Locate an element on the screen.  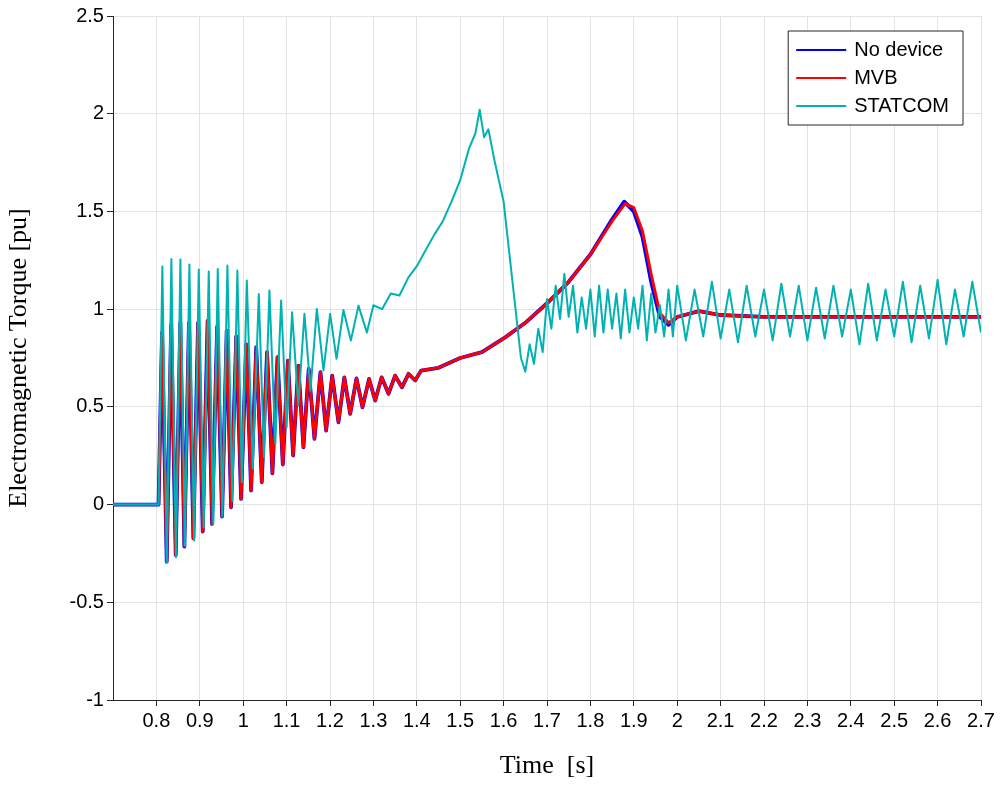
y-axis-title: Electromagnetic Torque [pu] is located at coordinates (18, 358).